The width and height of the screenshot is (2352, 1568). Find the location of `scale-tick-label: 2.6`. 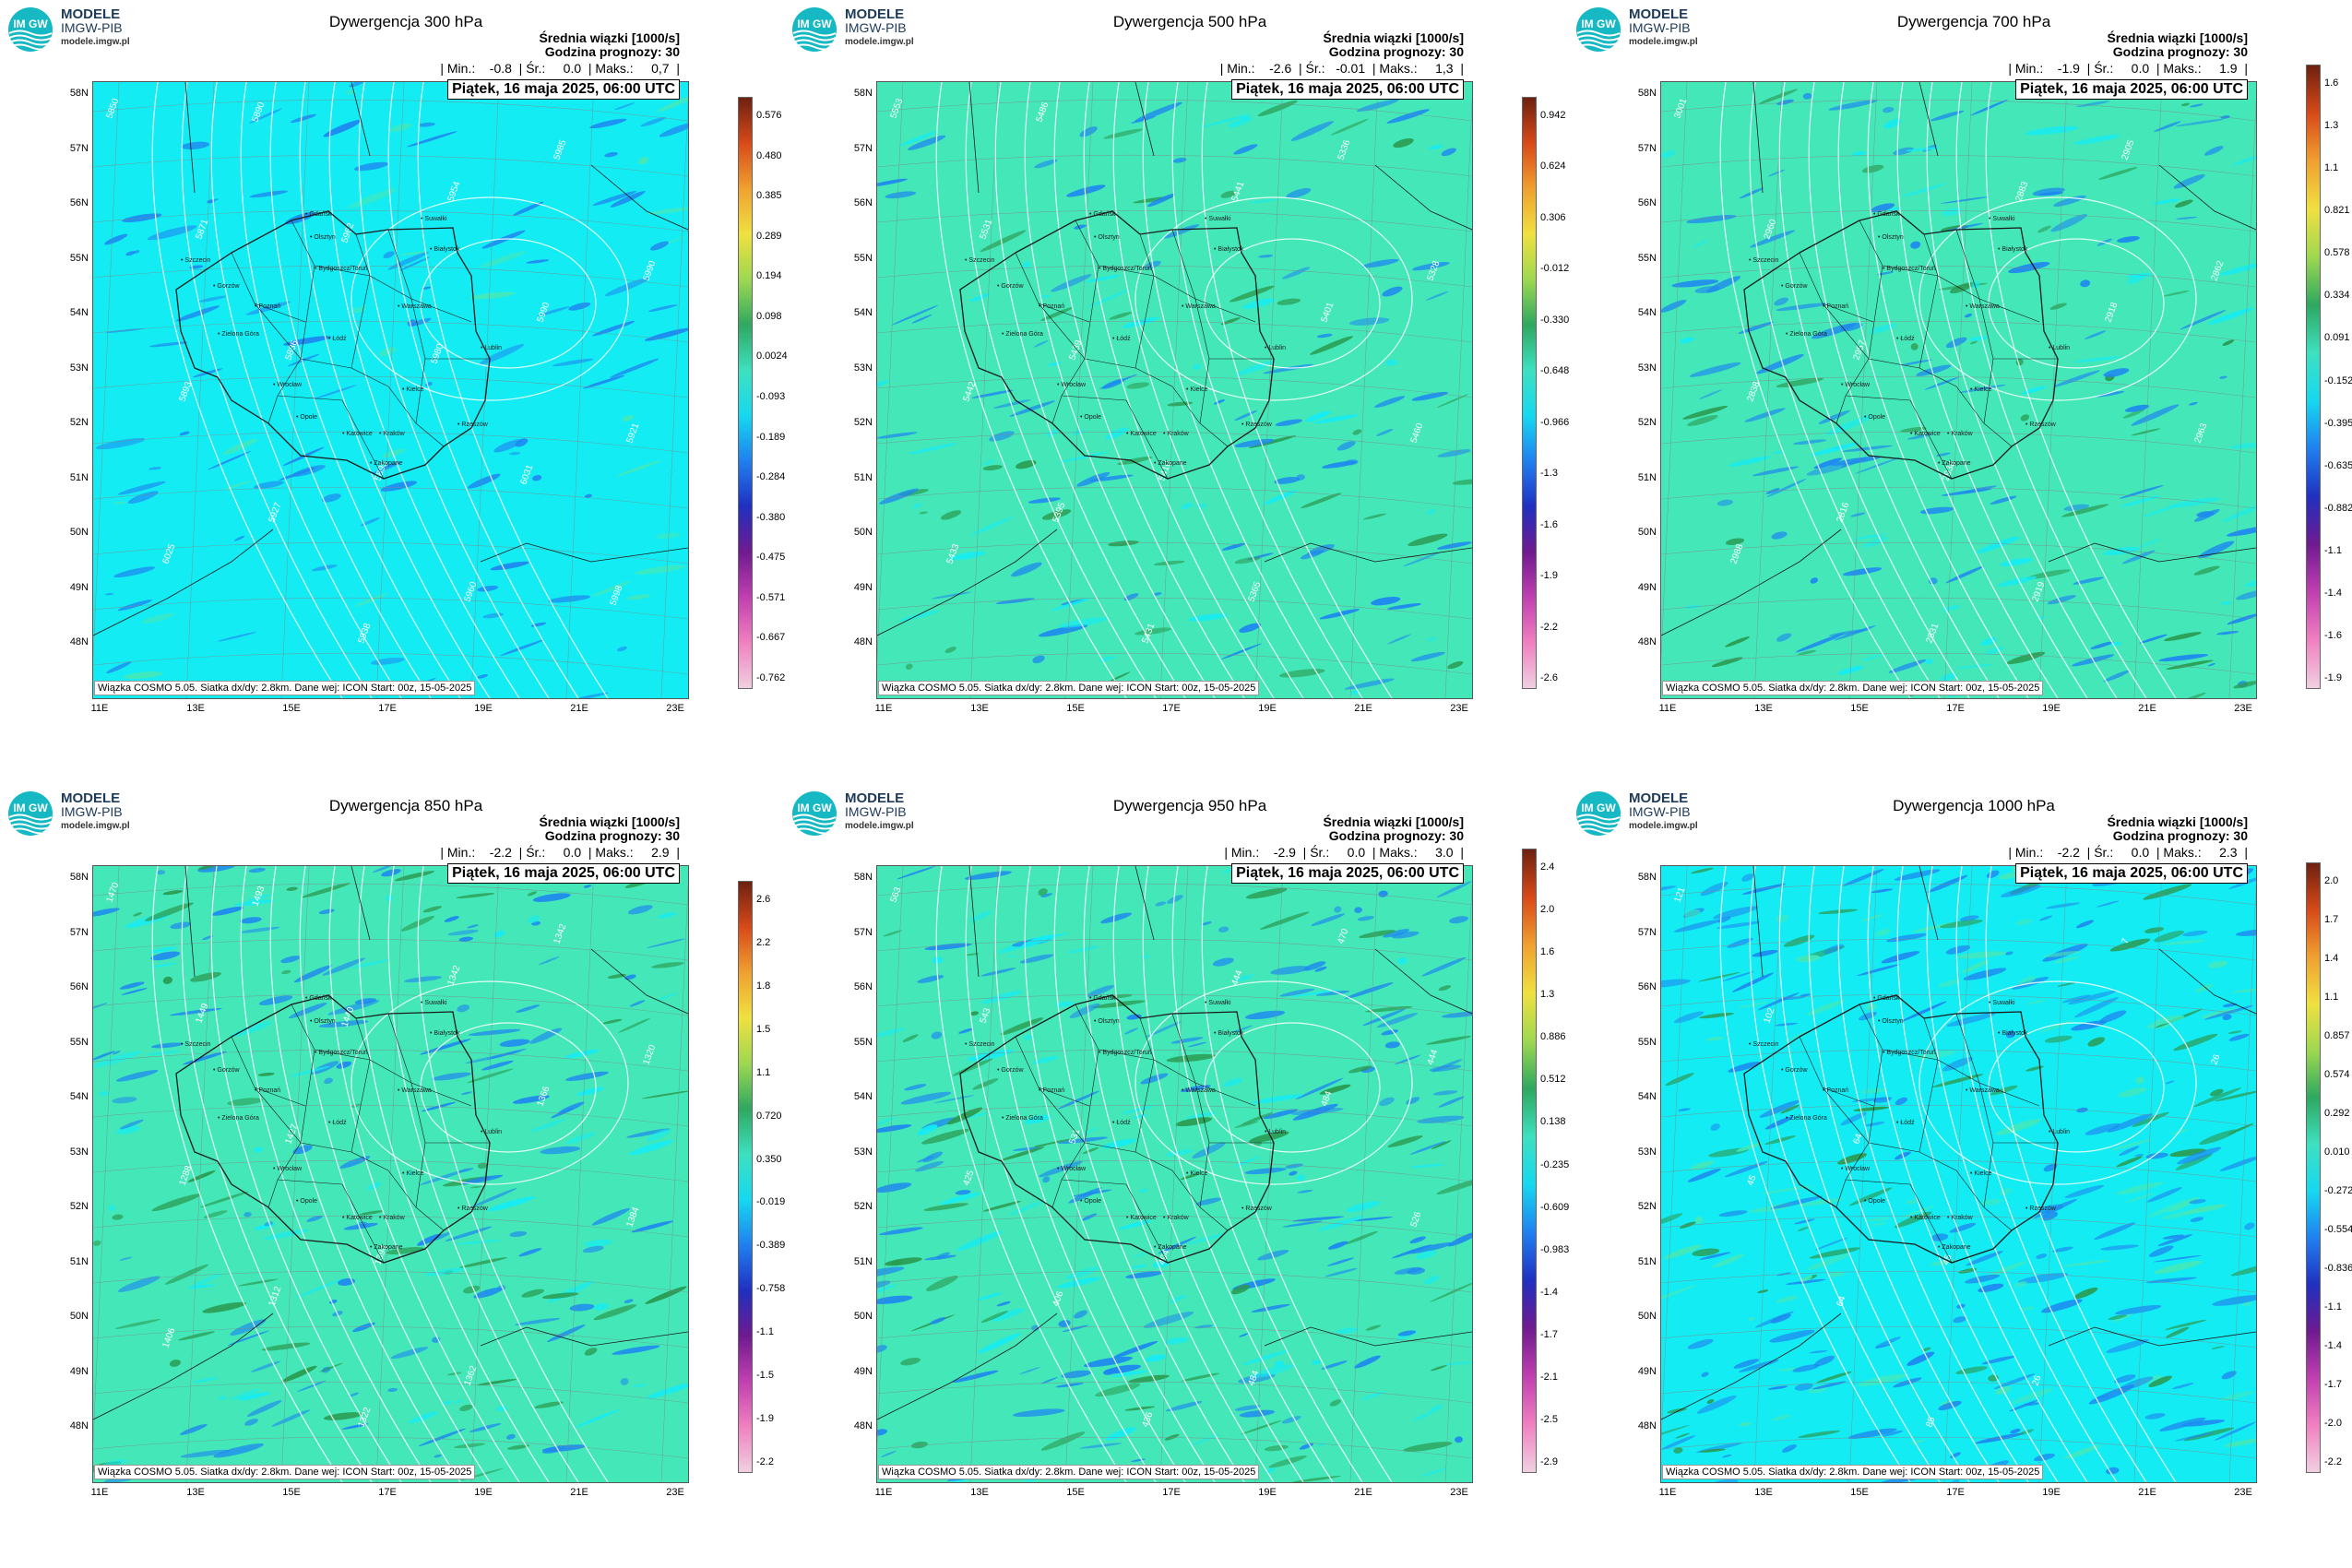

scale-tick-label: 2.6 is located at coordinates (763, 899).